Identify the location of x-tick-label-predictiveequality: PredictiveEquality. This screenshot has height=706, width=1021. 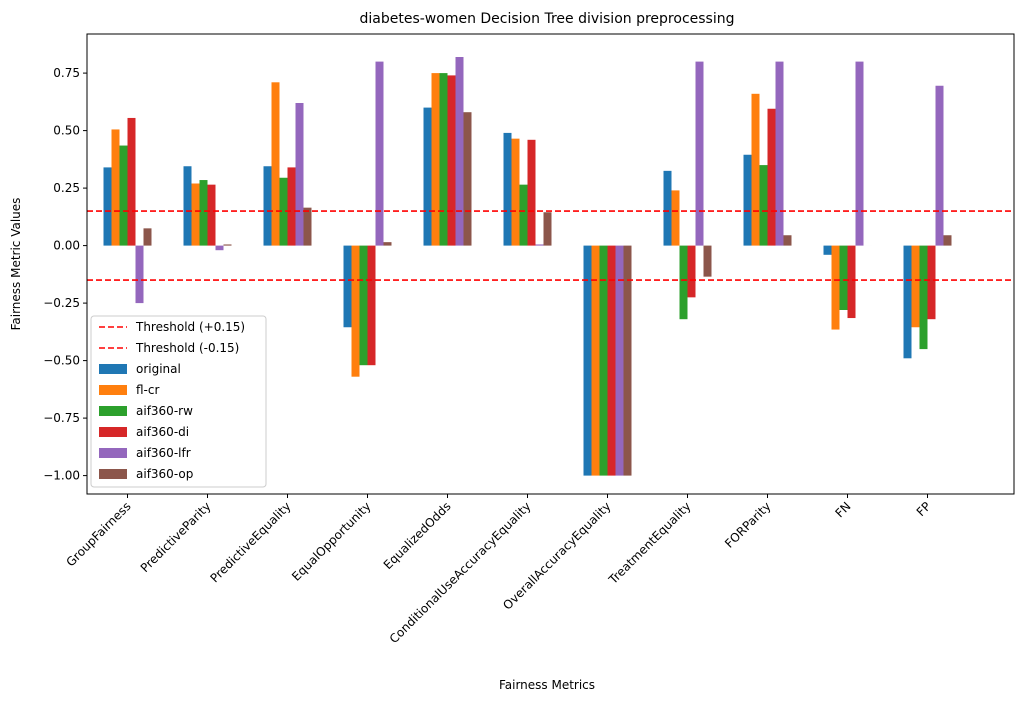
(250, 542).